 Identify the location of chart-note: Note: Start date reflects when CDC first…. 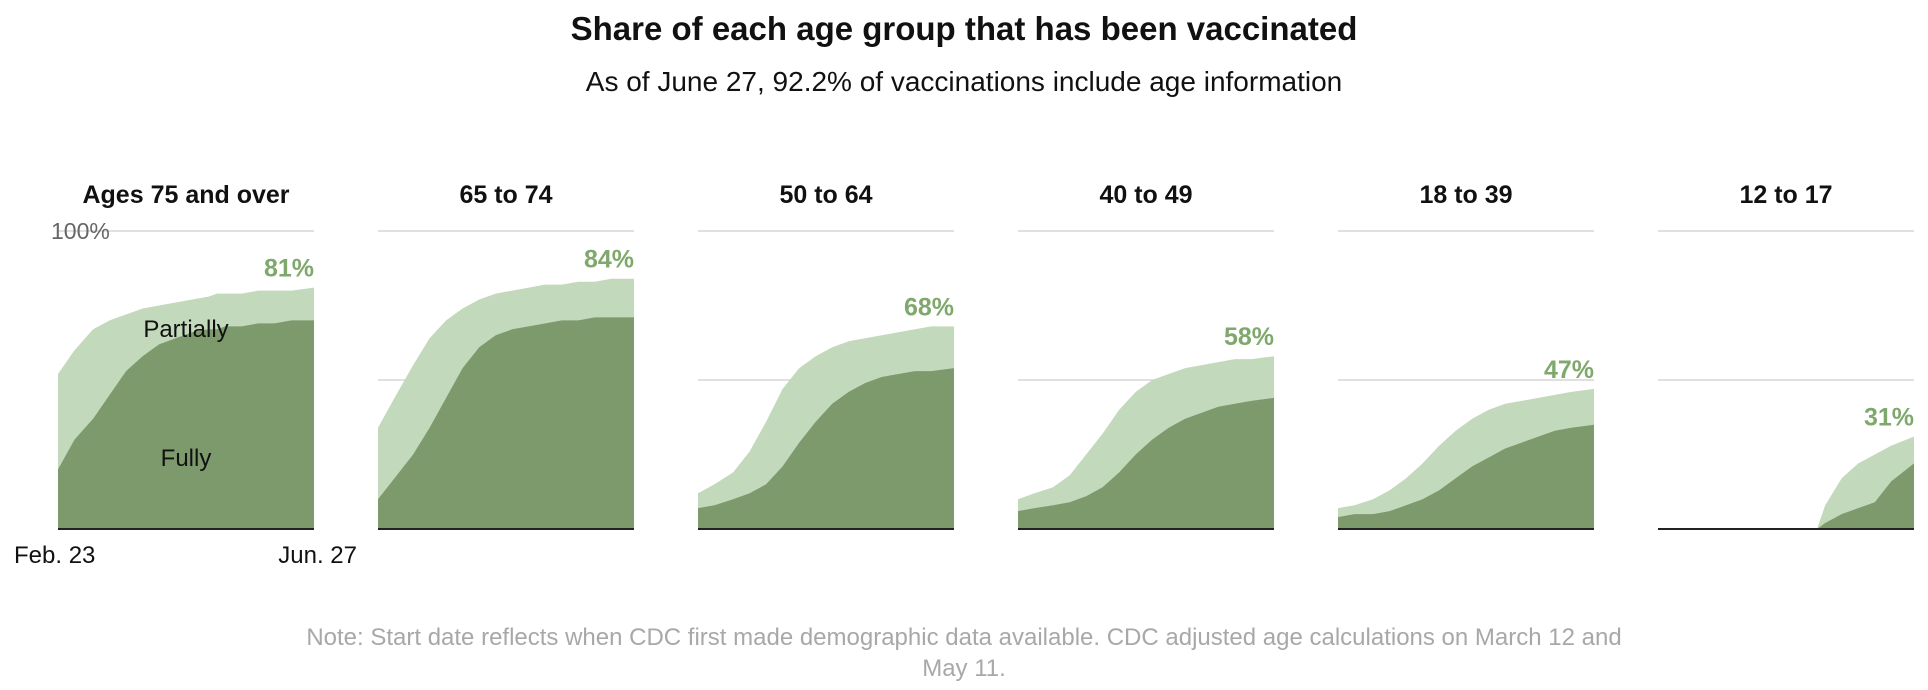
(964, 653).